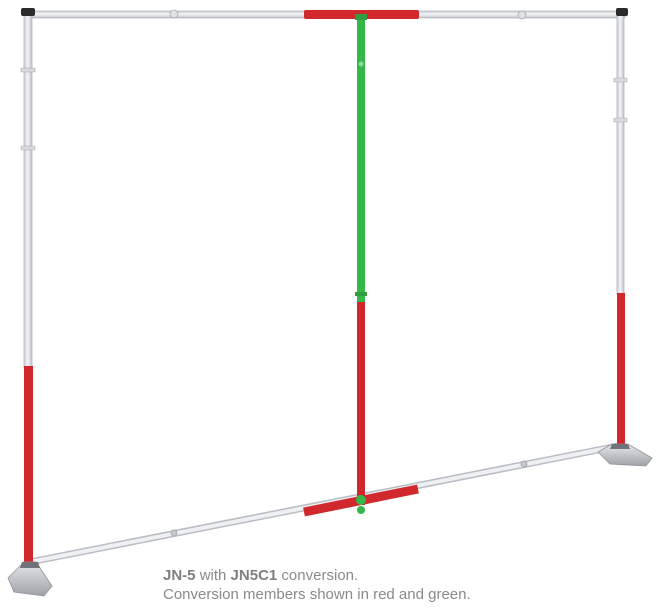 This screenshot has width=656, height=608. What do you see at coordinates (30, 579) in the screenshot?
I see `left-foot` at bounding box center [30, 579].